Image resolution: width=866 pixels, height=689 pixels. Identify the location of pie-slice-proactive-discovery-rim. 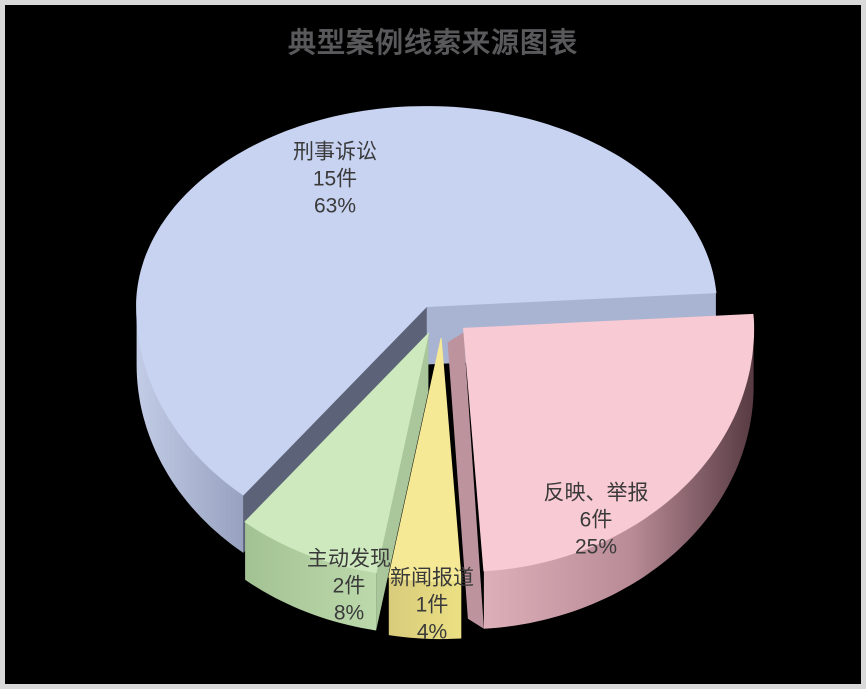
(311, 576).